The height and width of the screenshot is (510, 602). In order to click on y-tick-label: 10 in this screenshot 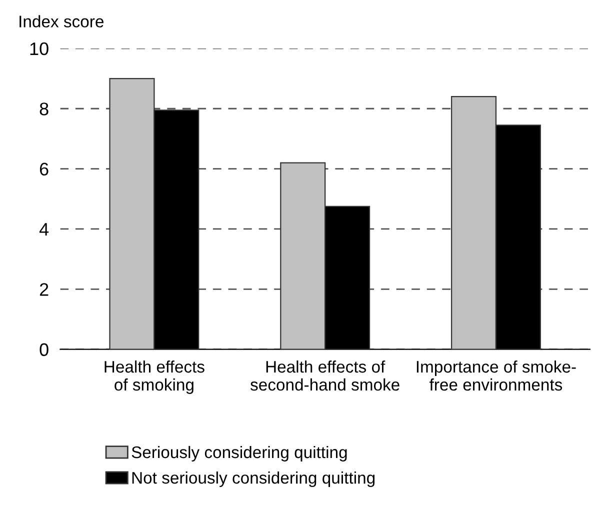, I will do `click(39, 49)`.